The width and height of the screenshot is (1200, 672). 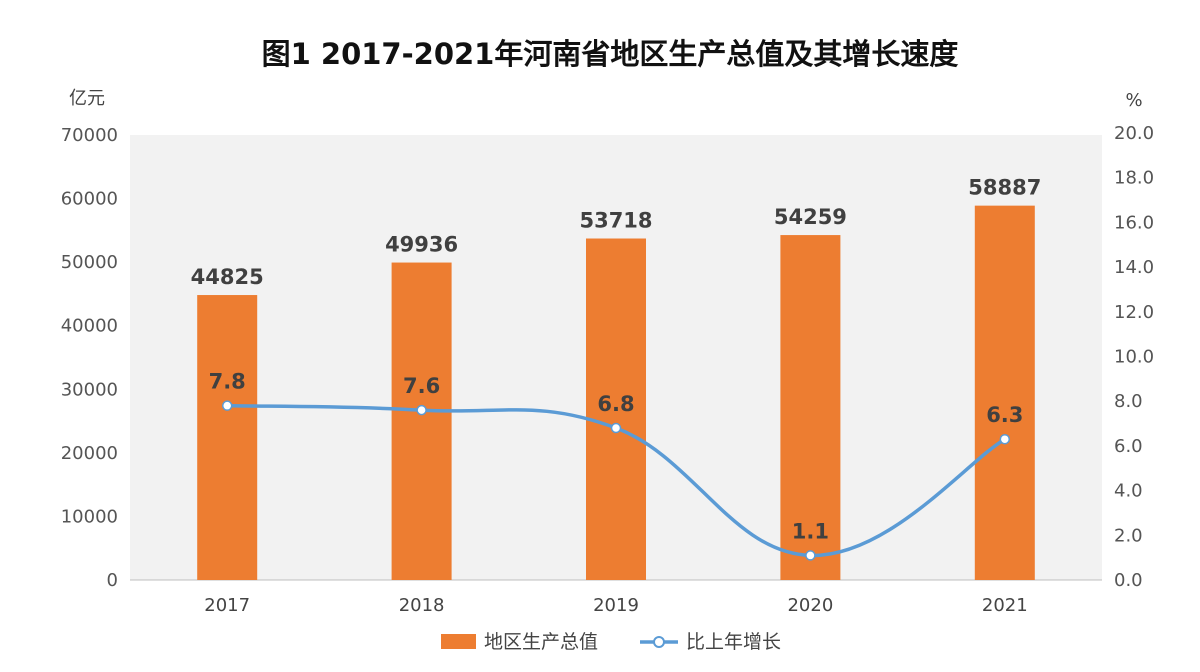 I want to click on right-tick-label: 2.0, so click(x=1128, y=535).